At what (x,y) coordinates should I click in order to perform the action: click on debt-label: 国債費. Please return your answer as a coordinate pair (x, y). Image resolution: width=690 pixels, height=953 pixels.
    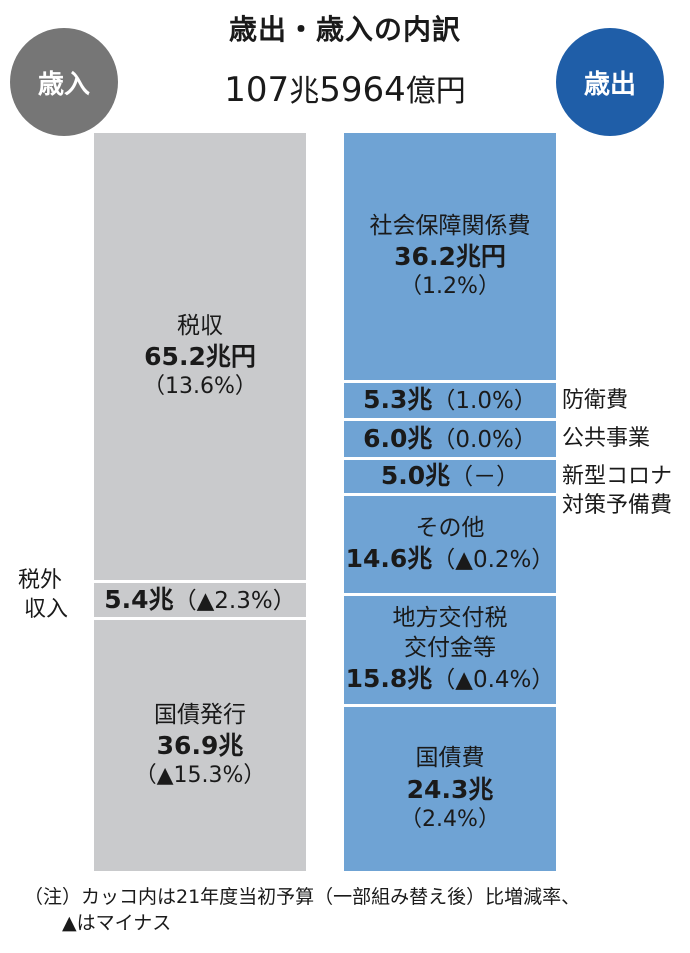
    Looking at the image, I should click on (450, 758).